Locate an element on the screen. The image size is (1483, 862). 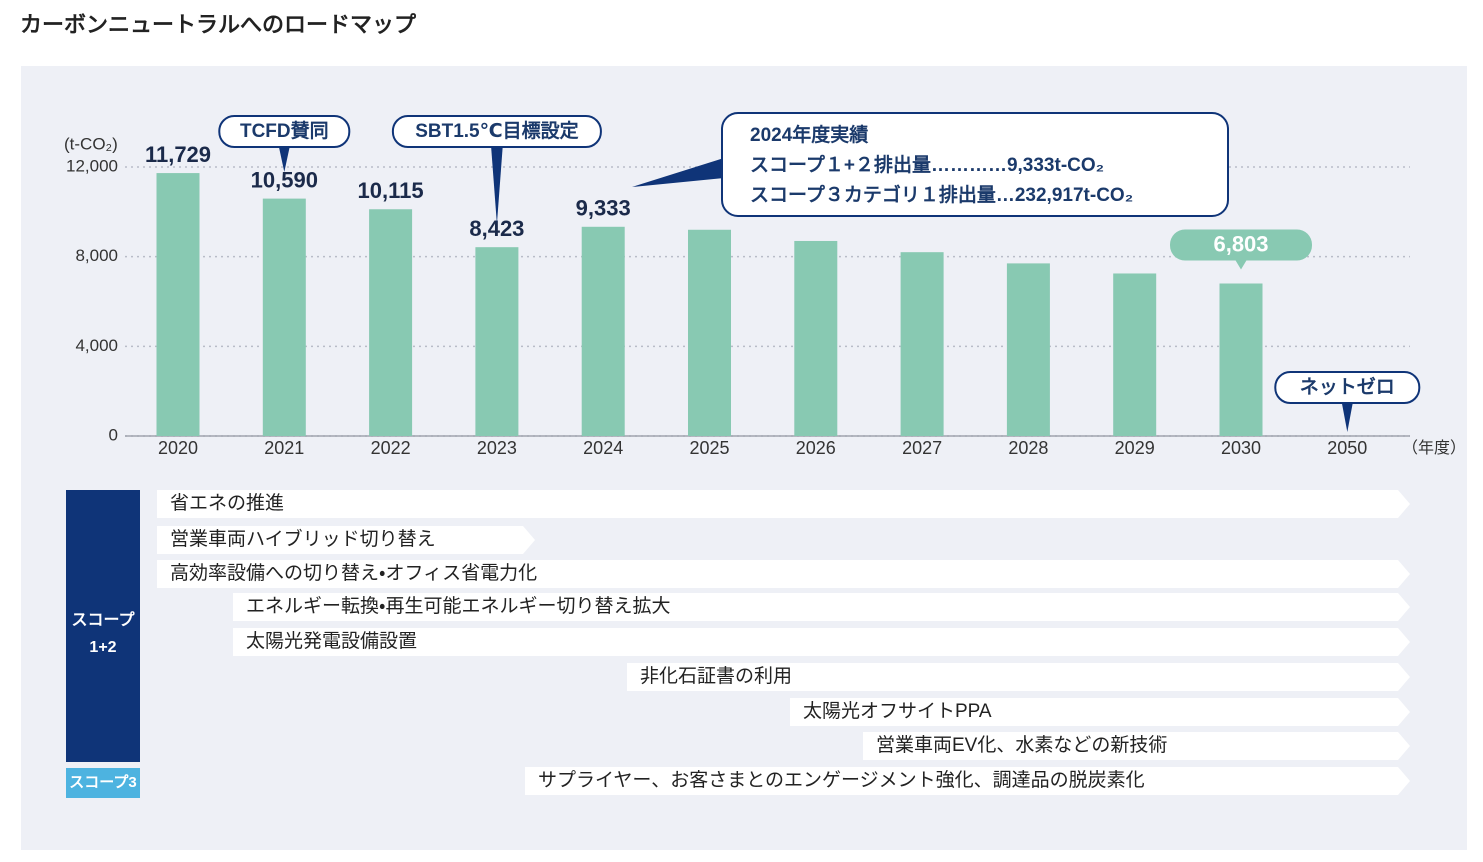
scope3-box is located at coordinates (103, 783).